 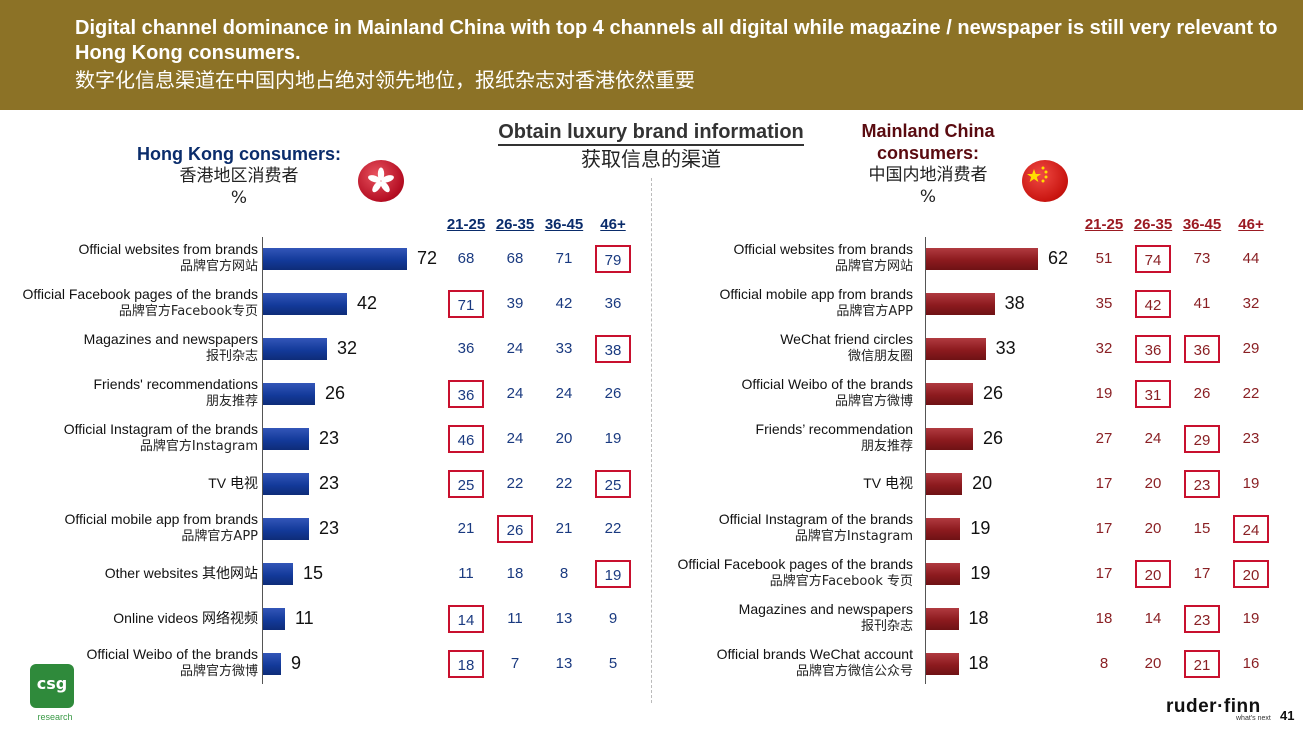 I want to click on hk-row-label-en: Magazines and newspapers, so click(x=170, y=339).